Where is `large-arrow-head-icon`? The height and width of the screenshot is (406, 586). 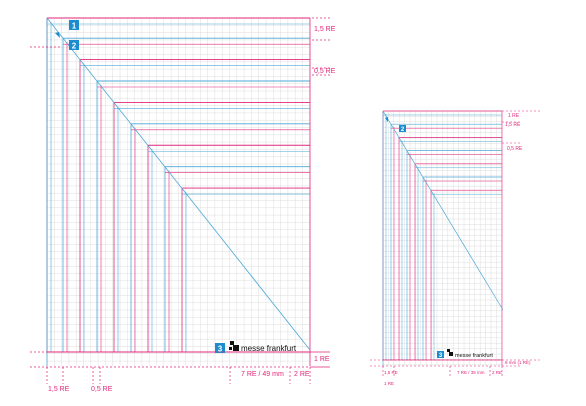 large-arrow-head-icon is located at coordinates (57, 35).